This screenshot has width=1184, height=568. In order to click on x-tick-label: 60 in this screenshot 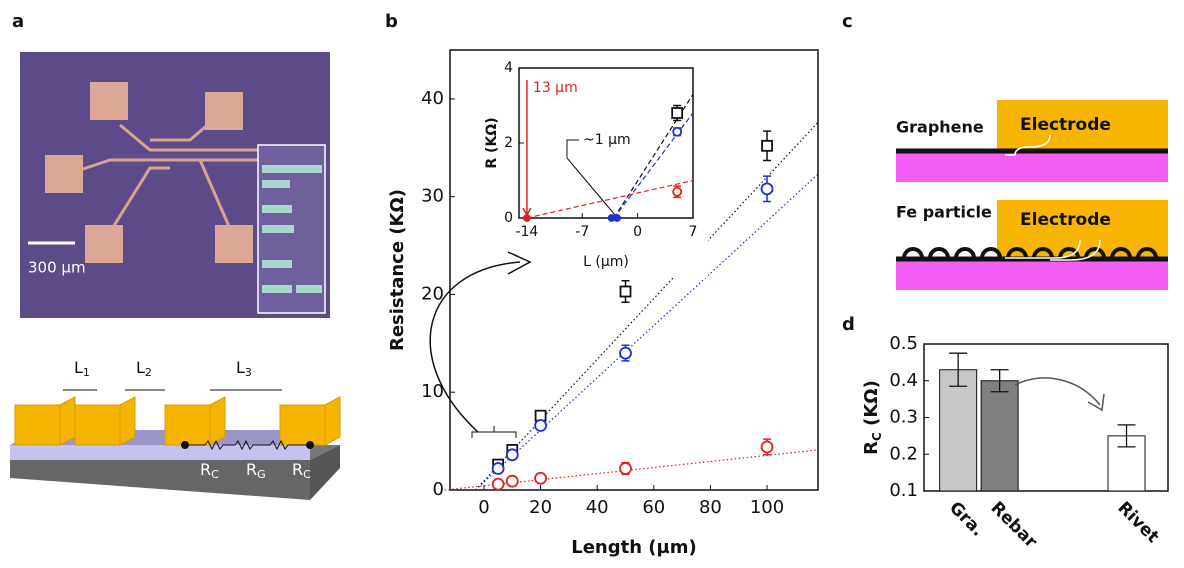, I will do `click(653, 507)`.